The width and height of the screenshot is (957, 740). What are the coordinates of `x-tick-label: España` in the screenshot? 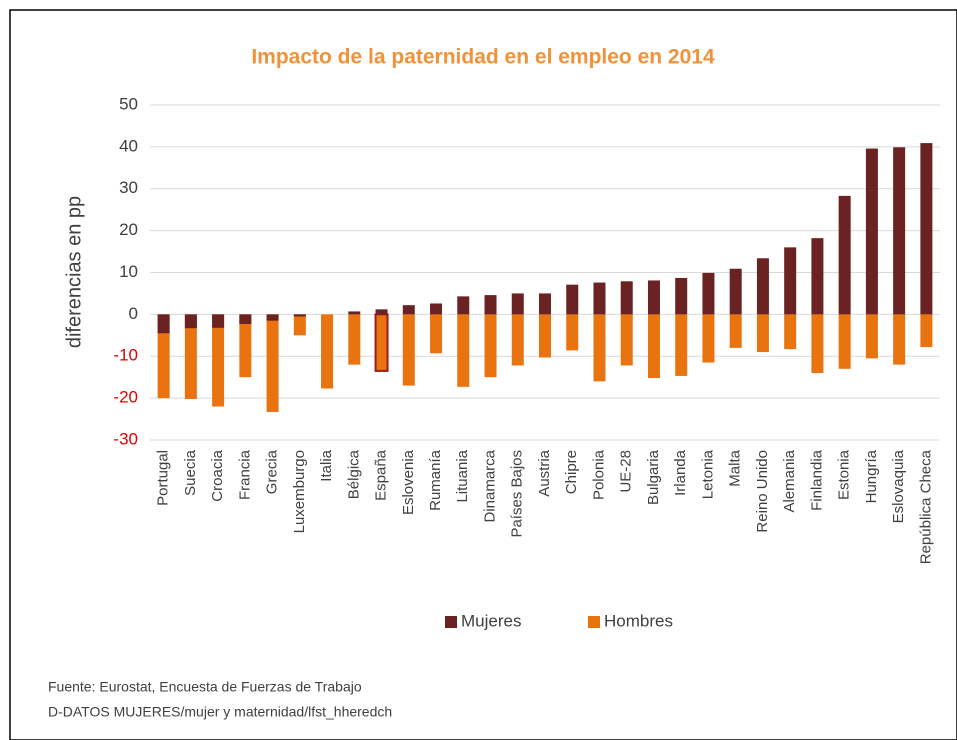 It's located at (381, 475).